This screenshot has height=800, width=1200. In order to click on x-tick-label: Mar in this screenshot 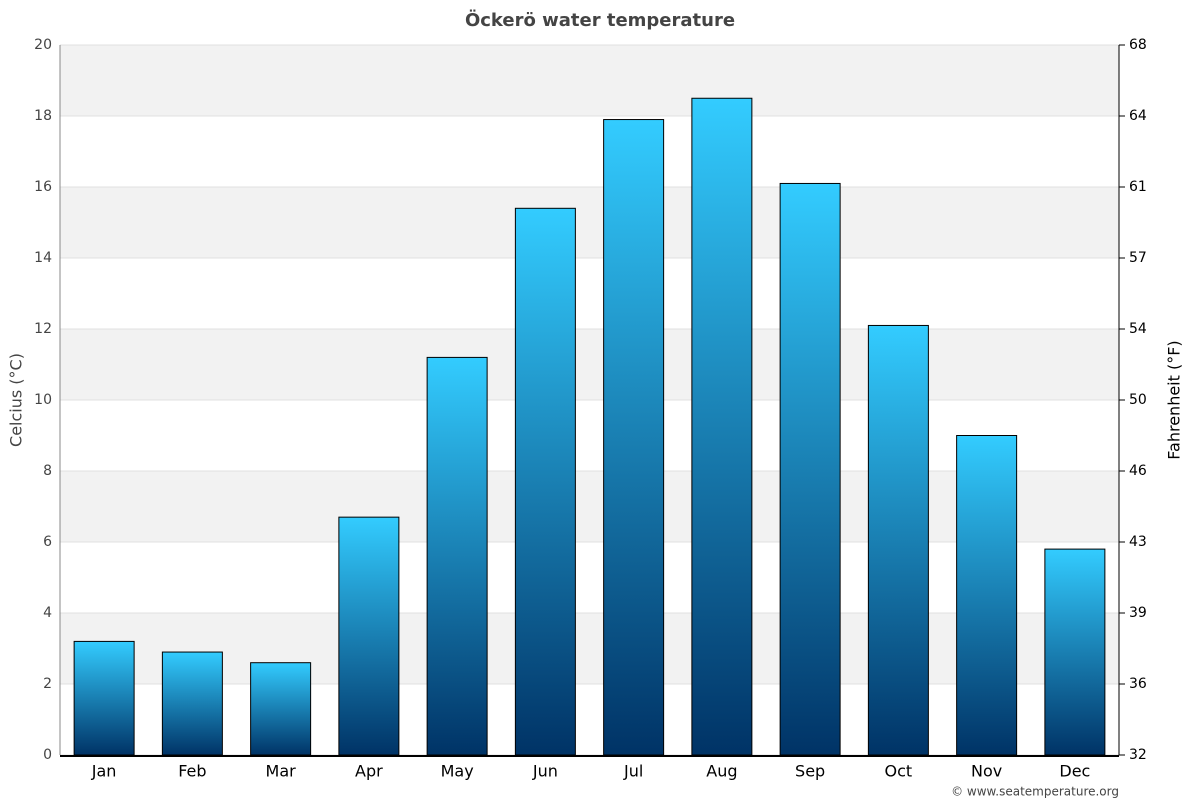, I will do `click(281, 771)`.